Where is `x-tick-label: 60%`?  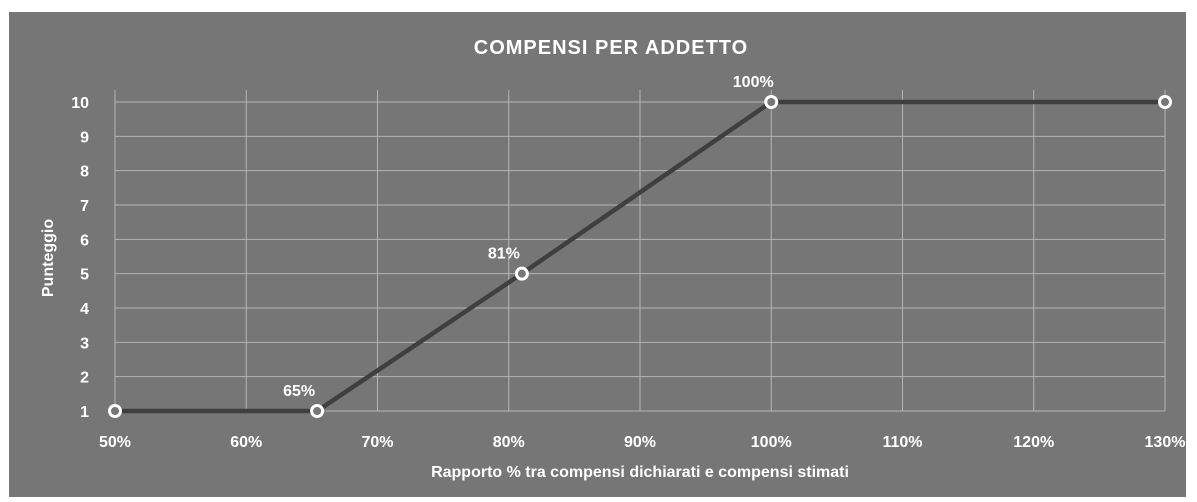 x-tick-label: 60% is located at coordinates (246, 442).